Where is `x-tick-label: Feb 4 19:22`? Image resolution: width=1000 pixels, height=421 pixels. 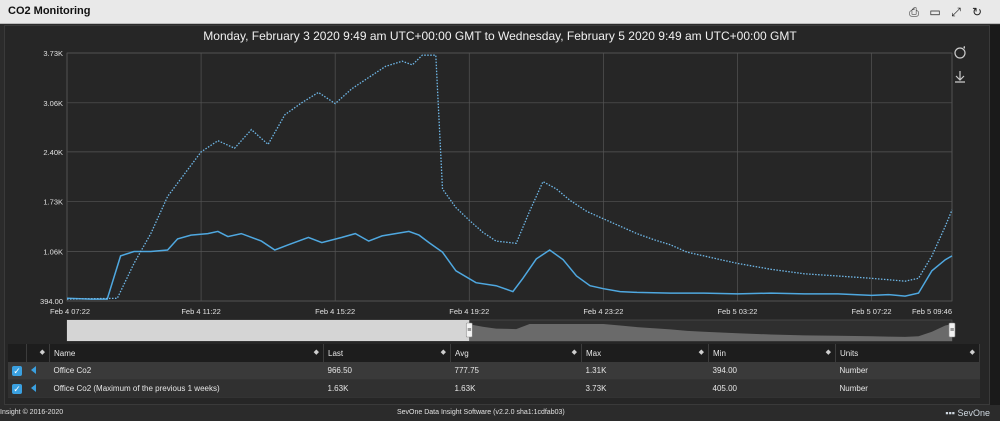
x-tick-label: Feb 4 19:22 is located at coordinates (469, 311).